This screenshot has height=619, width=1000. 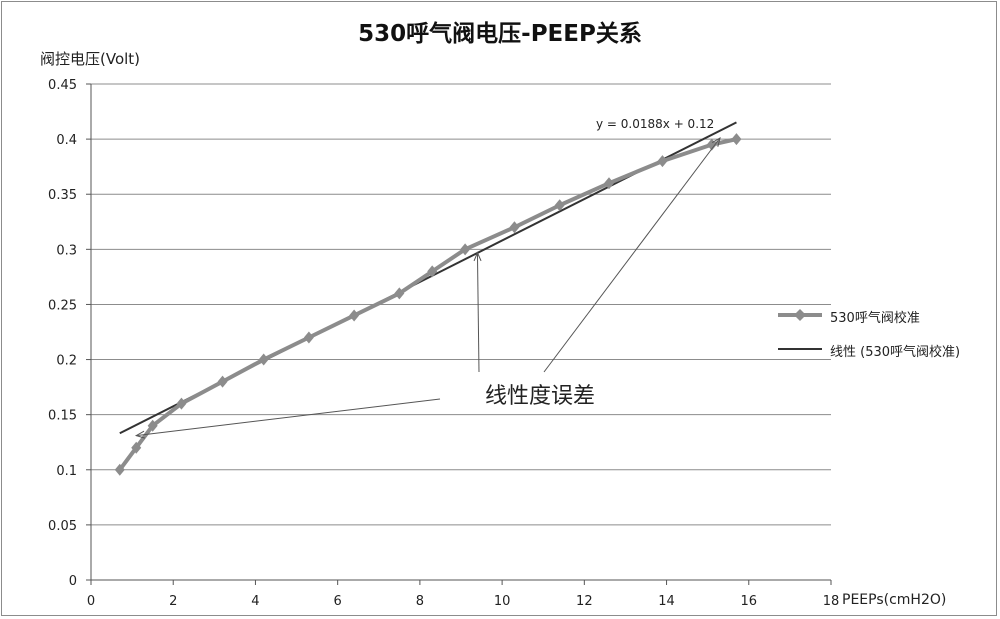 What do you see at coordinates (894, 600) in the screenshot?
I see `x-axis-label: PEEPs(cmH2O)` at bounding box center [894, 600].